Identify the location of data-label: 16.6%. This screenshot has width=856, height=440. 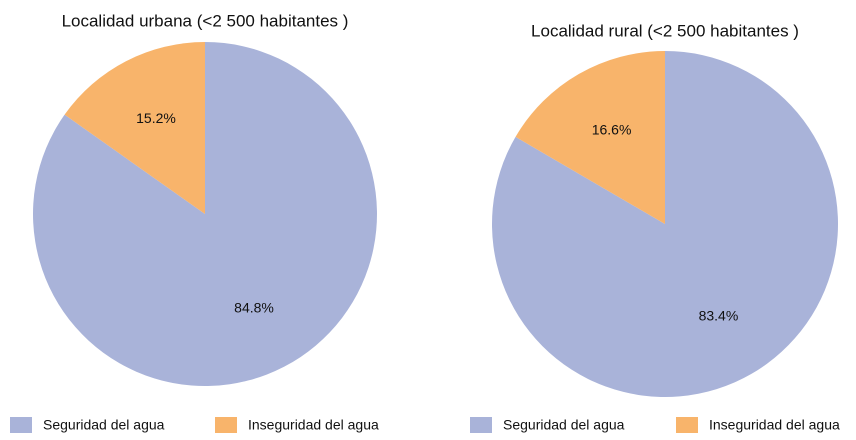
(612, 130).